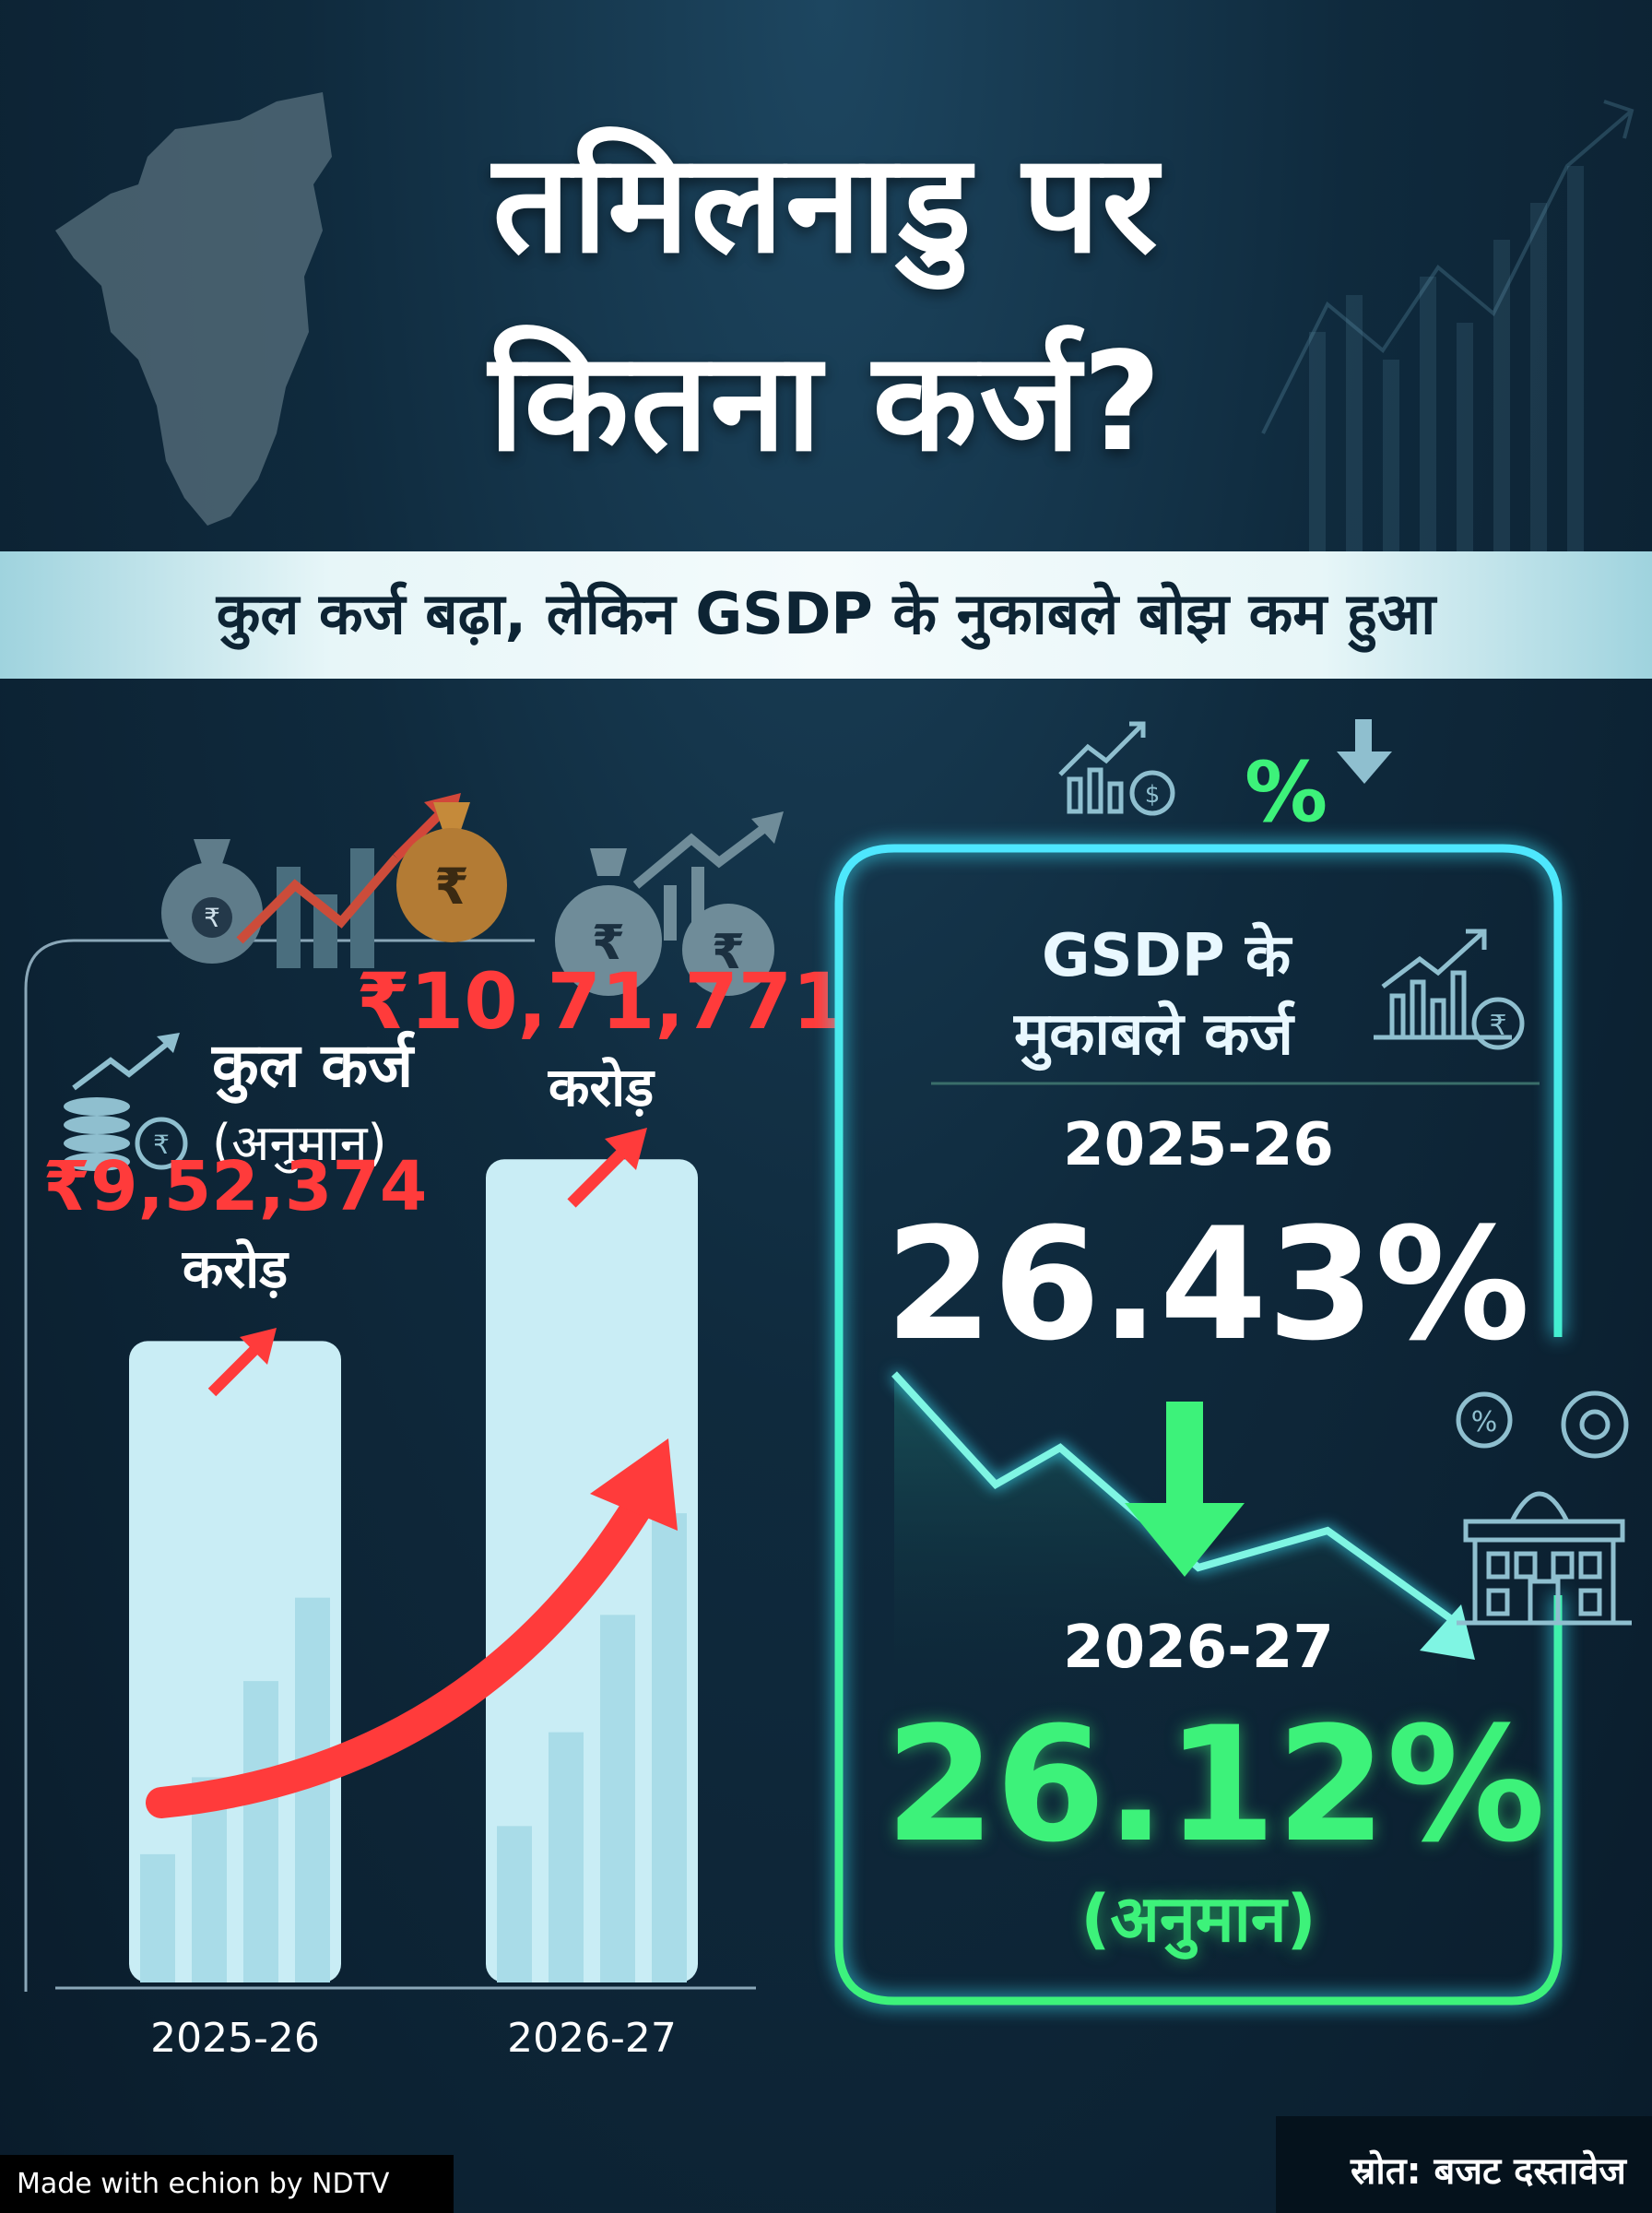 The height and width of the screenshot is (2213, 1652). What do you see at coordinates (126, 1102) in the screenshot?
I see `coin-stack-icon: ₹` at bounding box center [126, 1102].